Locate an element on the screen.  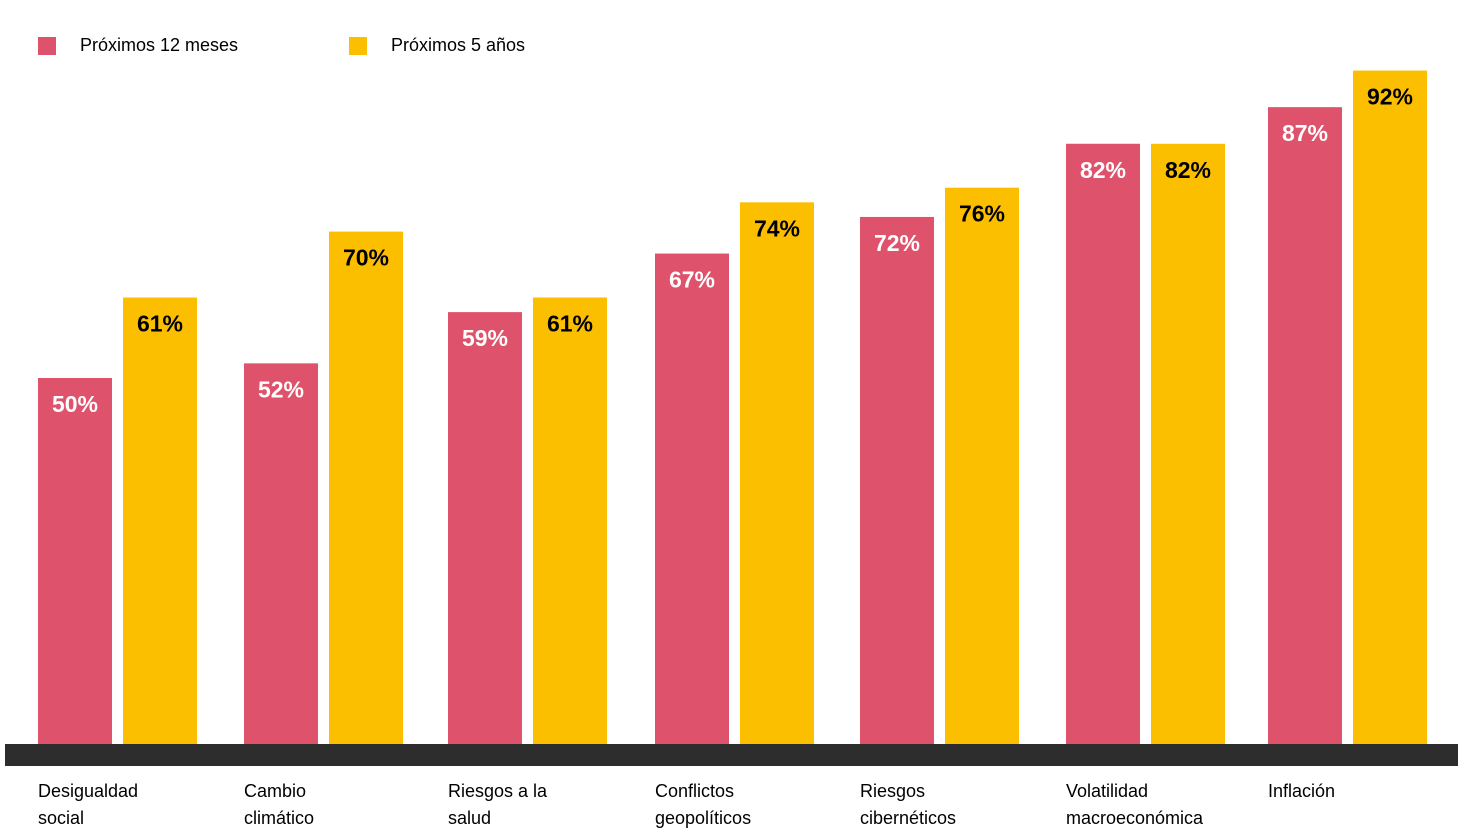
category-label: Riesgos a la is located at coordinates (498, 791).